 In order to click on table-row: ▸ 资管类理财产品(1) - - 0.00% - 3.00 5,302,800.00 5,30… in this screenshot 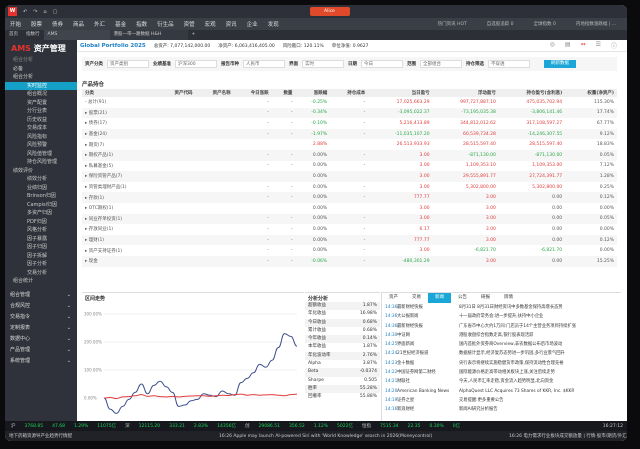, I will do `click(349, 187)`.